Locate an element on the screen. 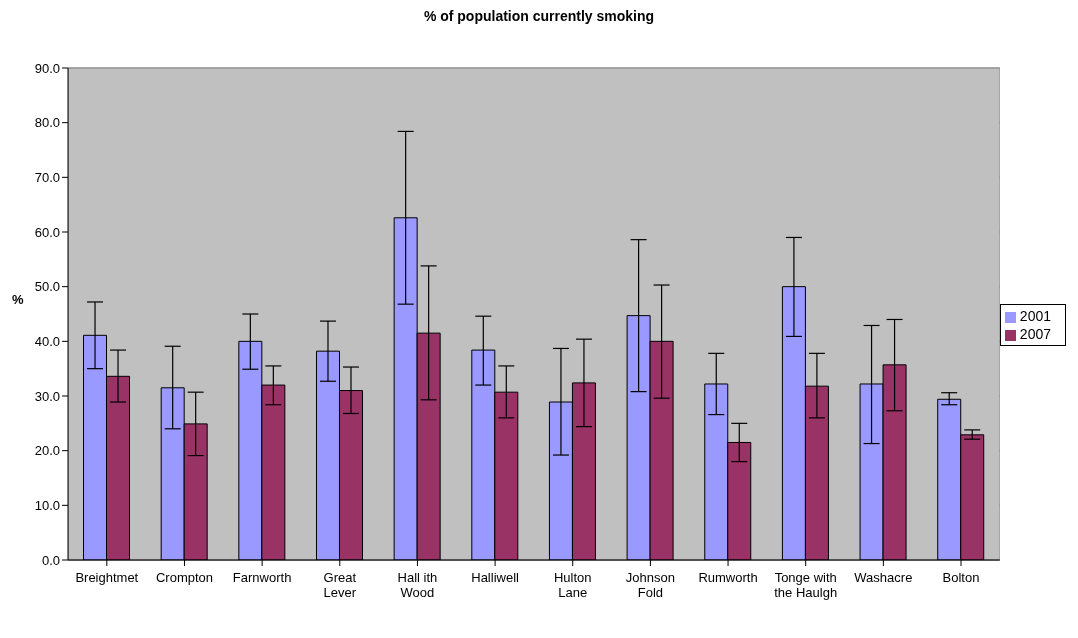  x-tick-label: Tonge with the Haulgh is located at coordinates (806, 585).